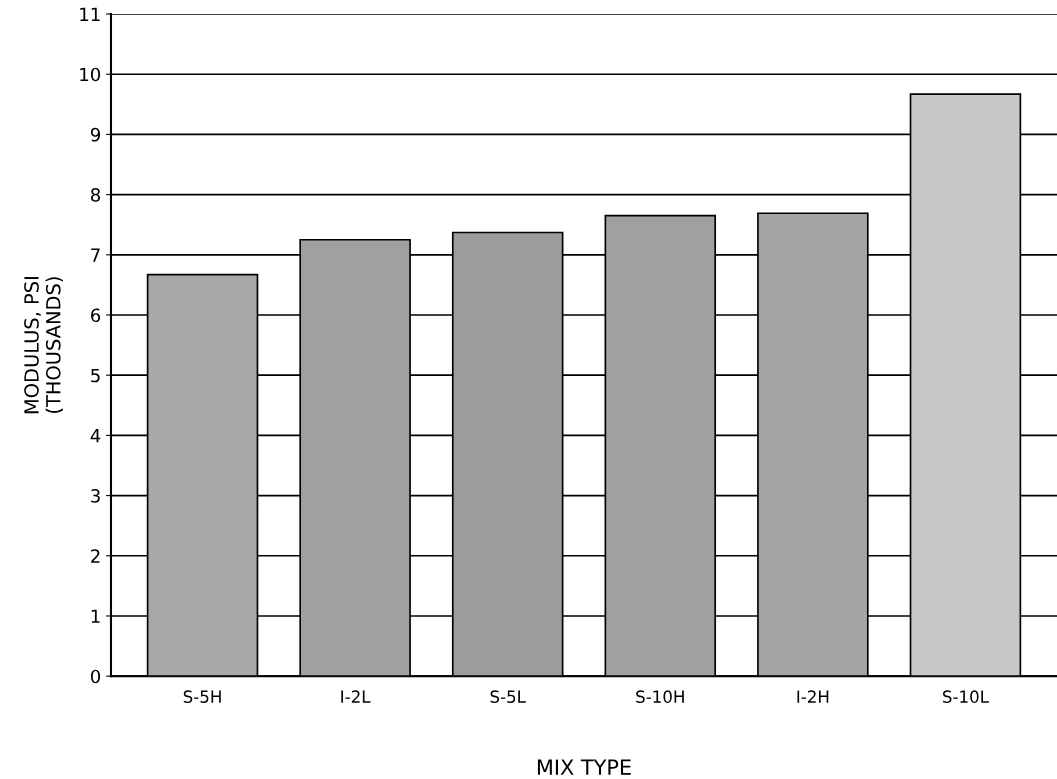 The image size is (1057, 779). What do you see at coordinates (813, 696) in the screenshot?
I see `x-tick-label: I-2H` at bounding box center [813, 696].